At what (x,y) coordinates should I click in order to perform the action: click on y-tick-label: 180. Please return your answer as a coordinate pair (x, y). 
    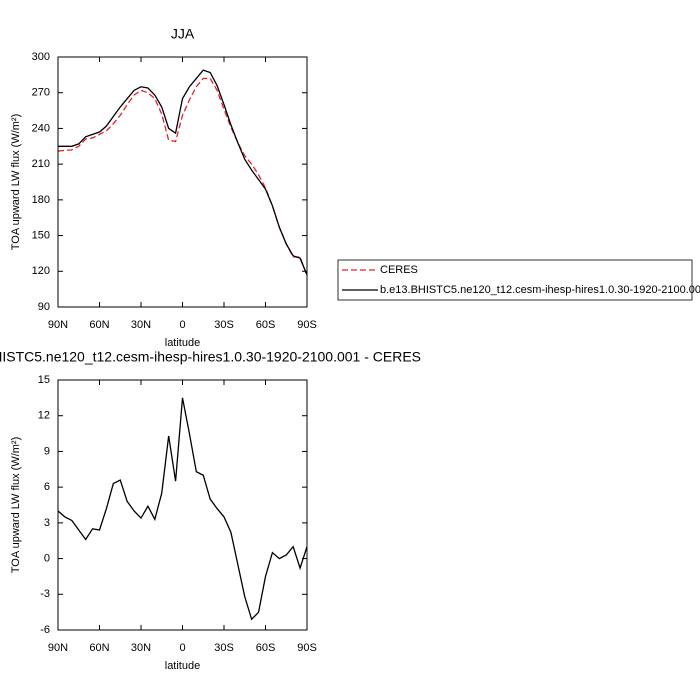
    Looking at the image, I should click on (41, 200).